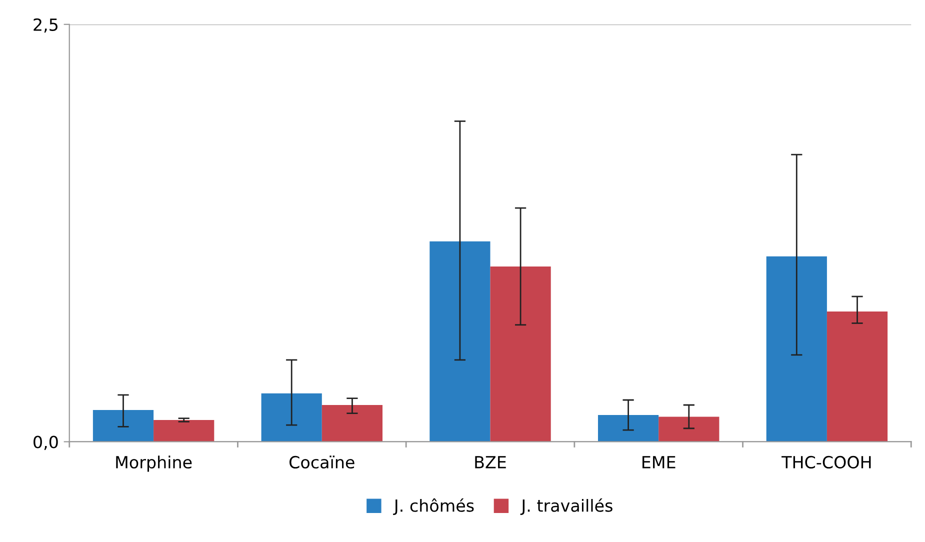  Describe the element at coordinates (659, 462) in the screenshot. I see `x-tick-label: EME` at that location.